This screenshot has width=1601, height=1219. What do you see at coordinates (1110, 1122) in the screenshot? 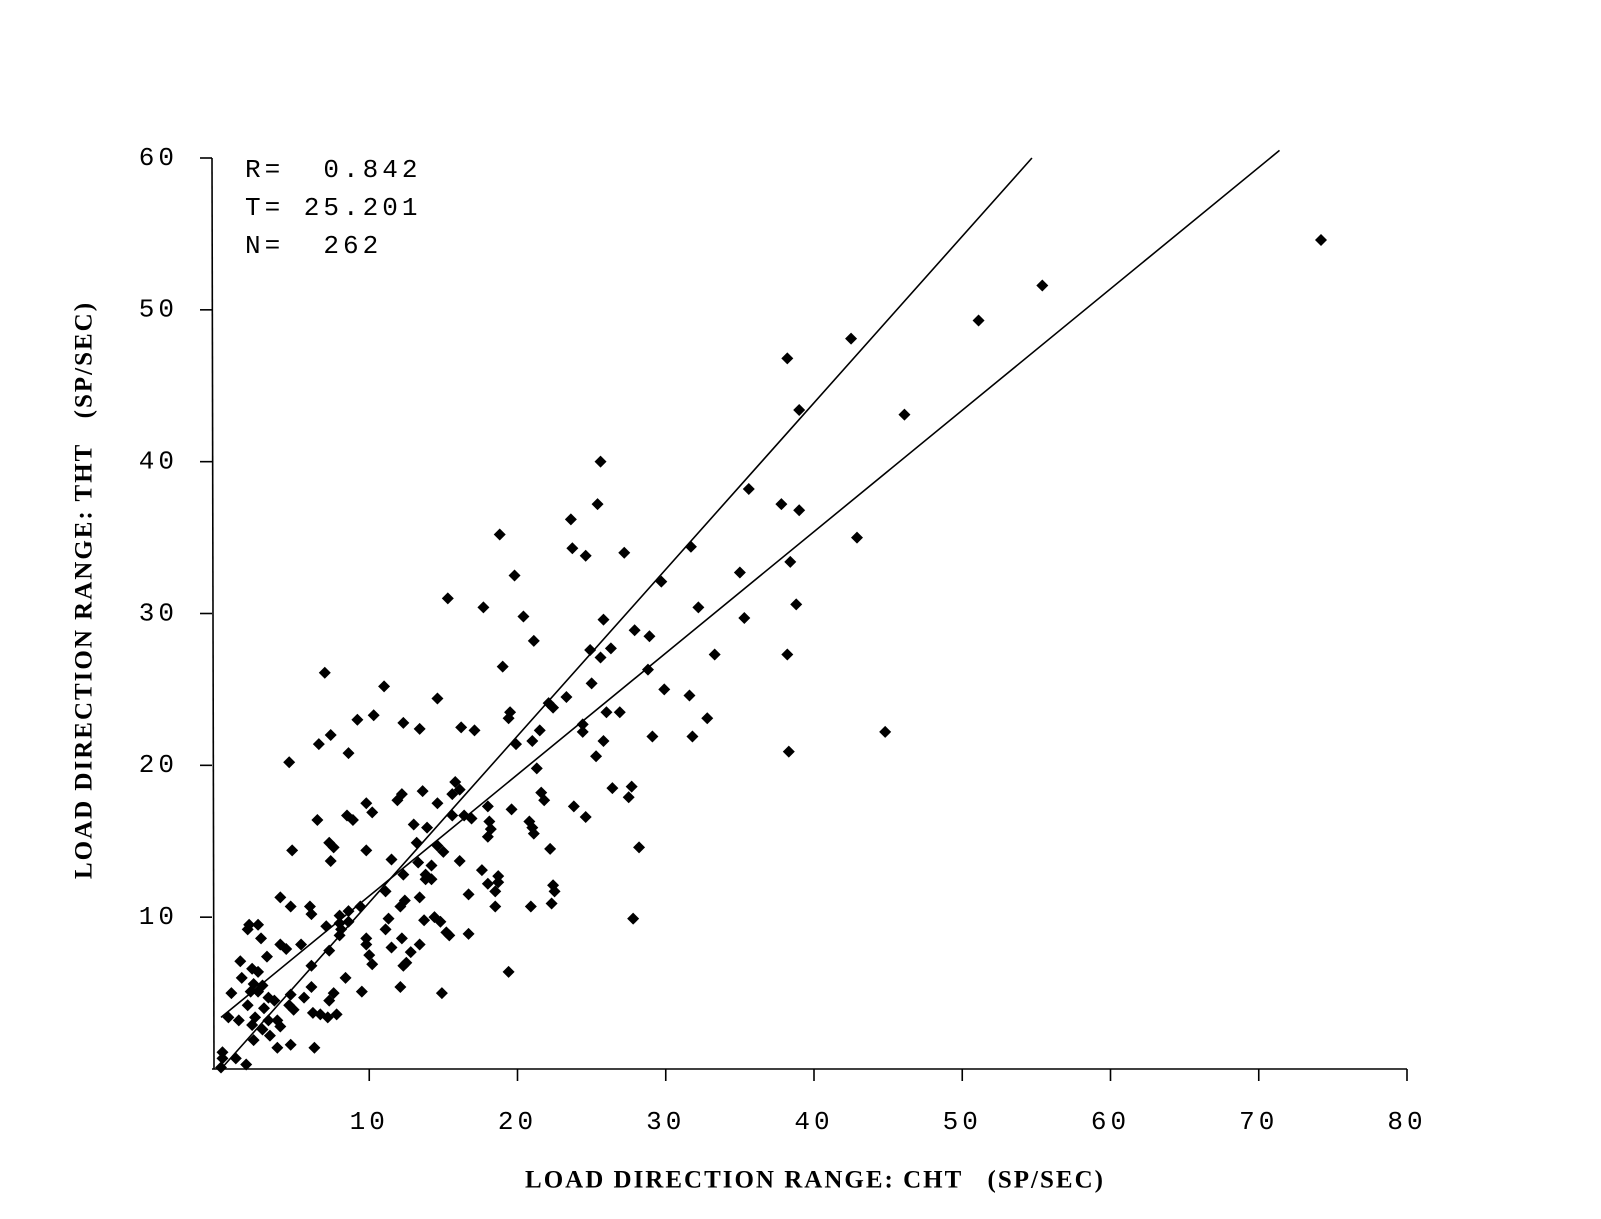
I see `x-tick-label: 60` at bounding box center [1110, 1122].